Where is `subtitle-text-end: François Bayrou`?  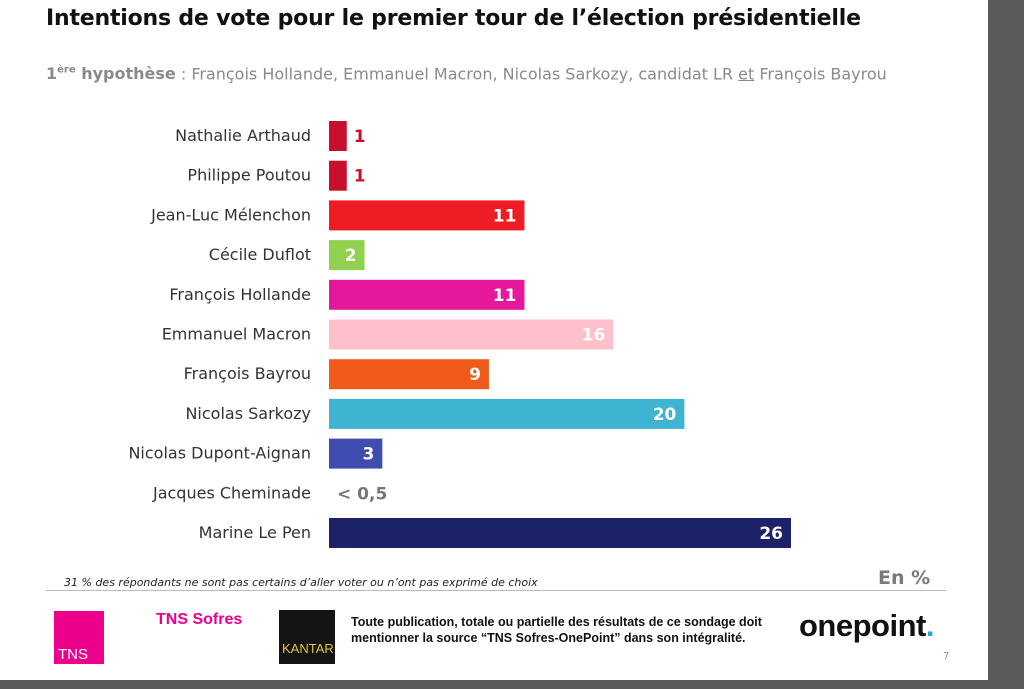
subtitle-text-end: François Bayrou is located at coordinates (820, 74).